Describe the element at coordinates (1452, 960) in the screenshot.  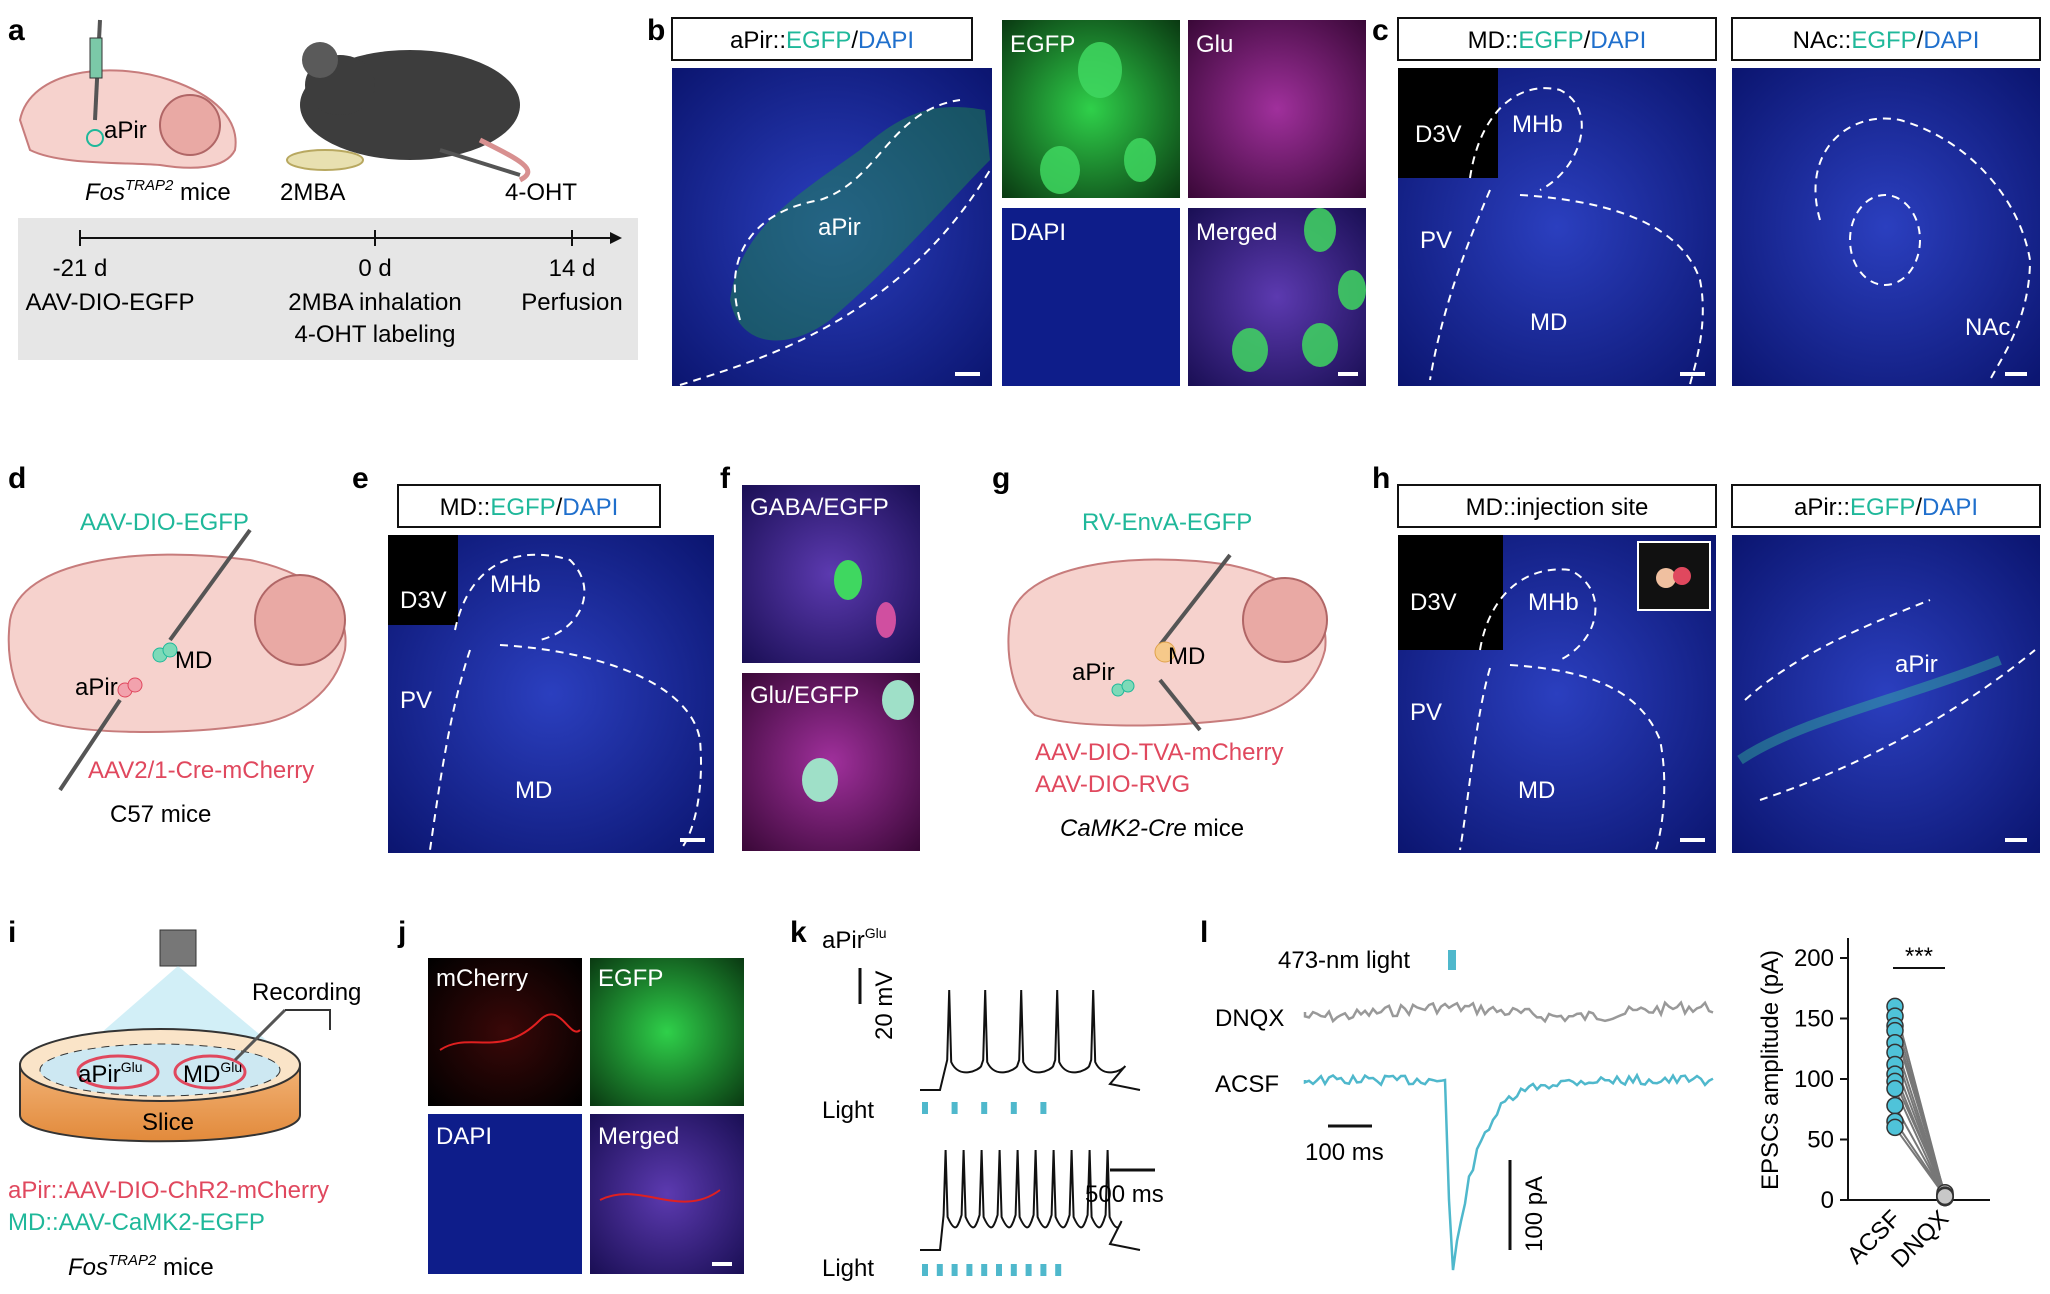
I see `light-pulse-l` at that location.